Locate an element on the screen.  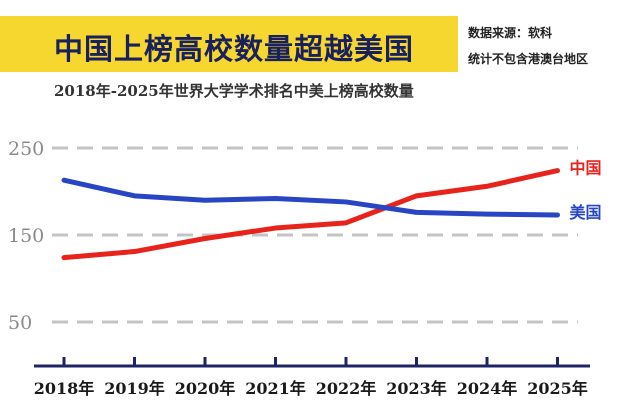
legend-label: 中国 is located at coordinates (586, 168).